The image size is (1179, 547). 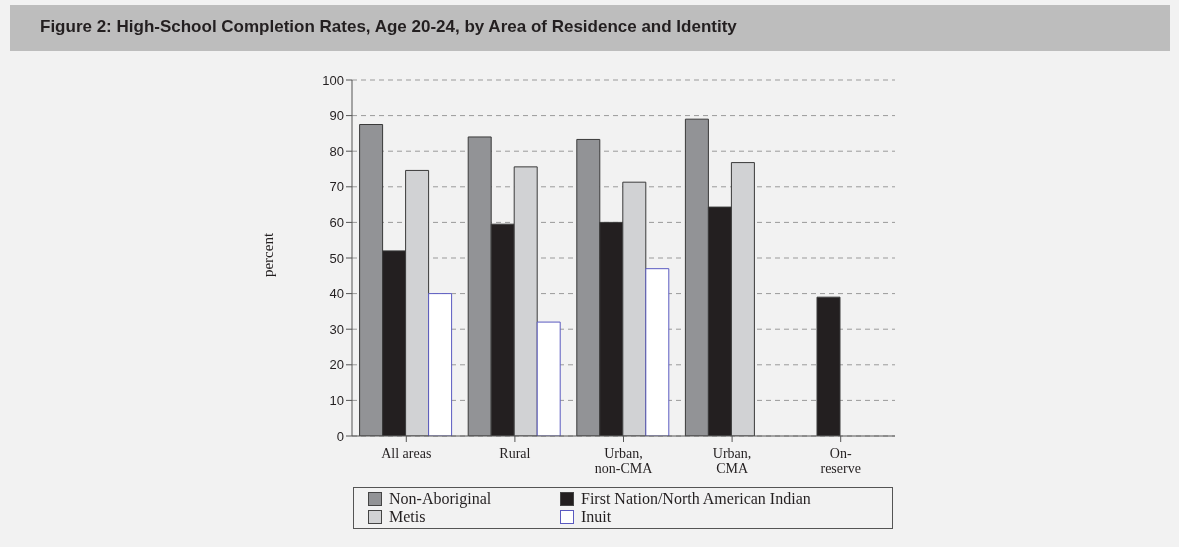 What do you see at coordinates (406, 453) in the screenshot?
I see `x-tick-label: All areas` at bounding box center [406, 453].